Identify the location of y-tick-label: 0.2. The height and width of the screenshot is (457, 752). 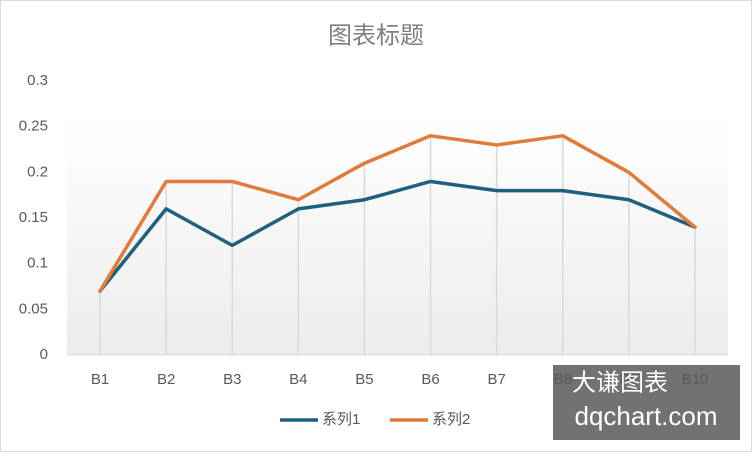
(37, 171).